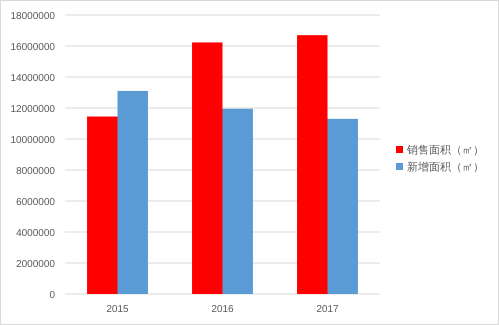 The image size is (499, 325). Describe the element at coordinates (222, 309) in the screenshot. I see `x-tick-label: 2016` at that location.